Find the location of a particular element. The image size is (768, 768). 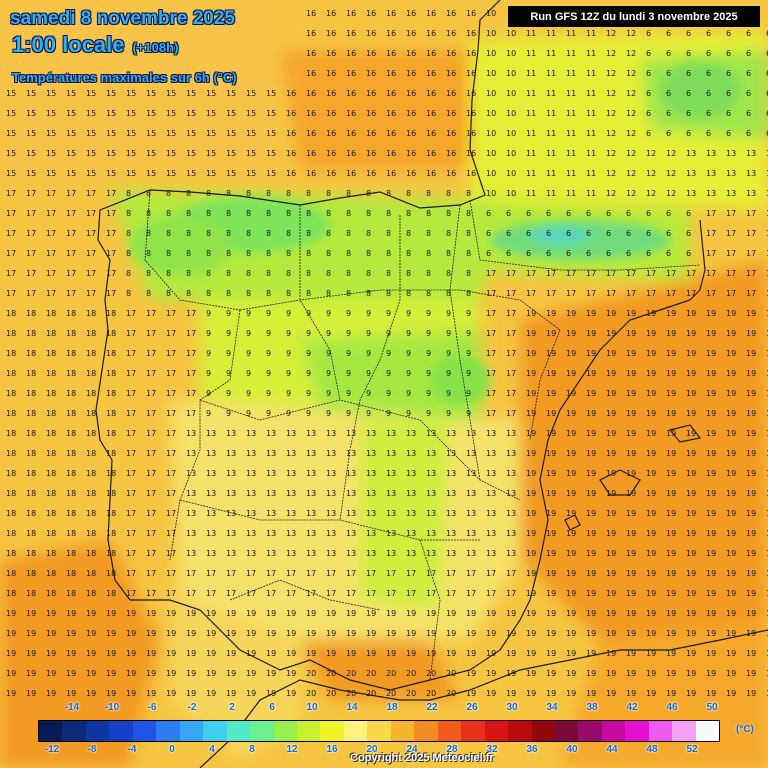

grid-value: 20 is located at coordinates (371, 673).